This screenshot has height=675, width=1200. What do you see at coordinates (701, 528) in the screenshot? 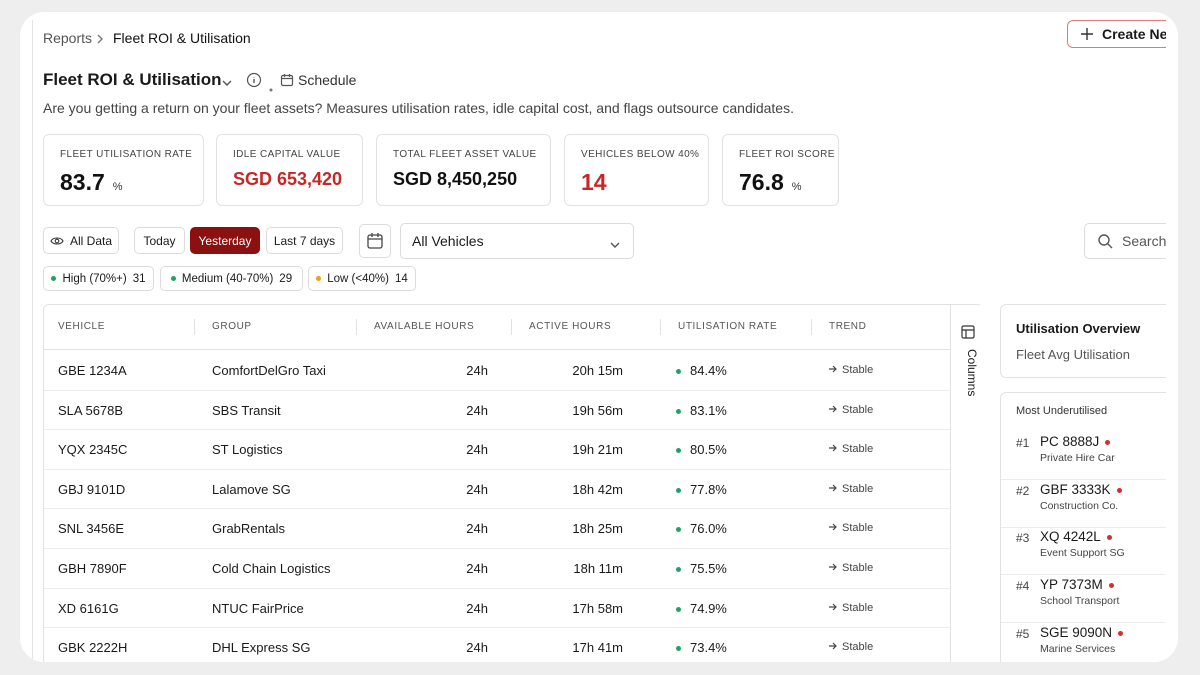
I see `utilisation-cell: 76.0%` at bounding box center [701, 528].